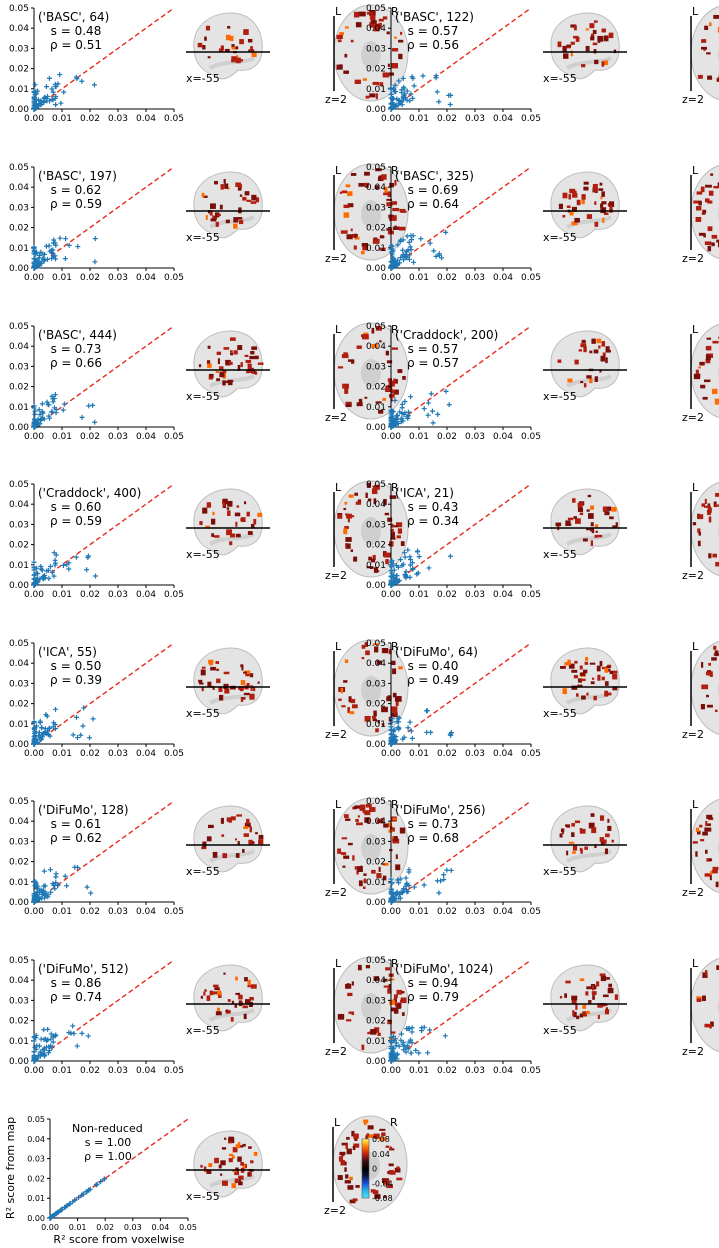 This screenshot has height=1248, width=719. Describe the element at coordinates (381, 1154) in the screenshot. I see `colorbar-tick-label: 0.04` at that location.